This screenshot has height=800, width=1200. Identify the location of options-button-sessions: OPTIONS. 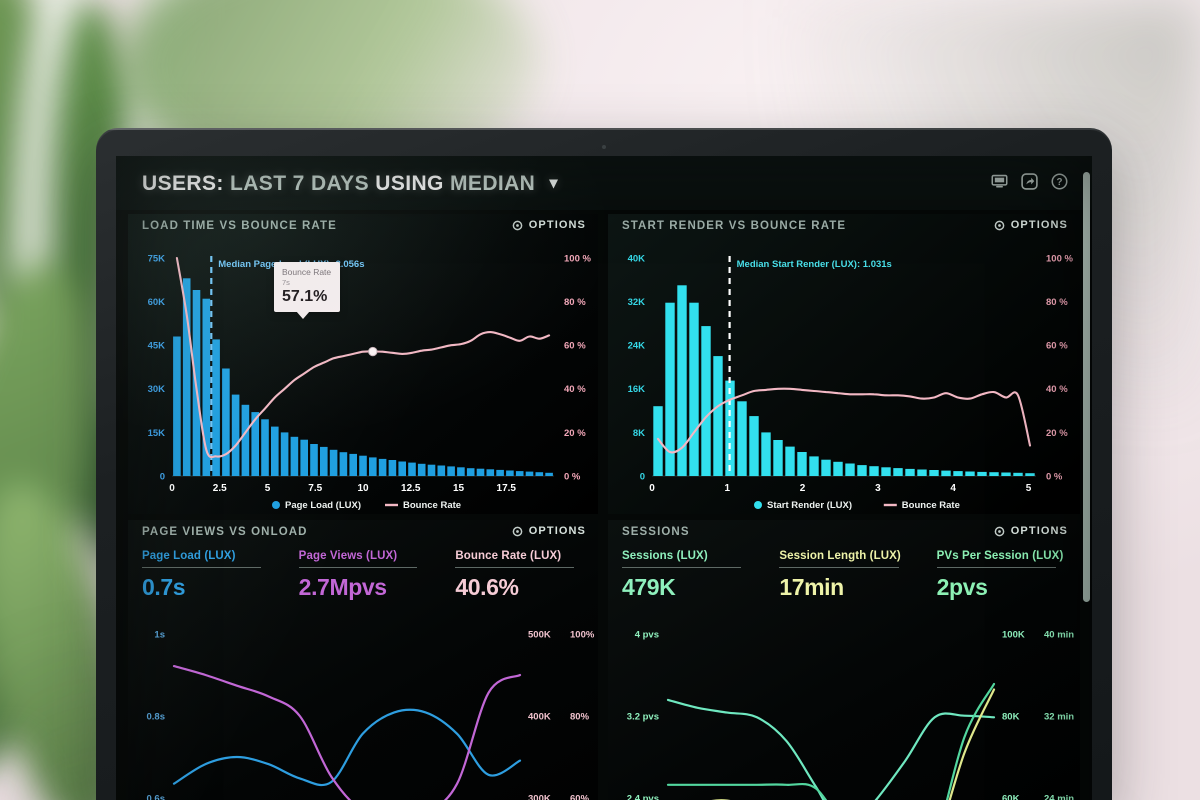
(1031, 531).